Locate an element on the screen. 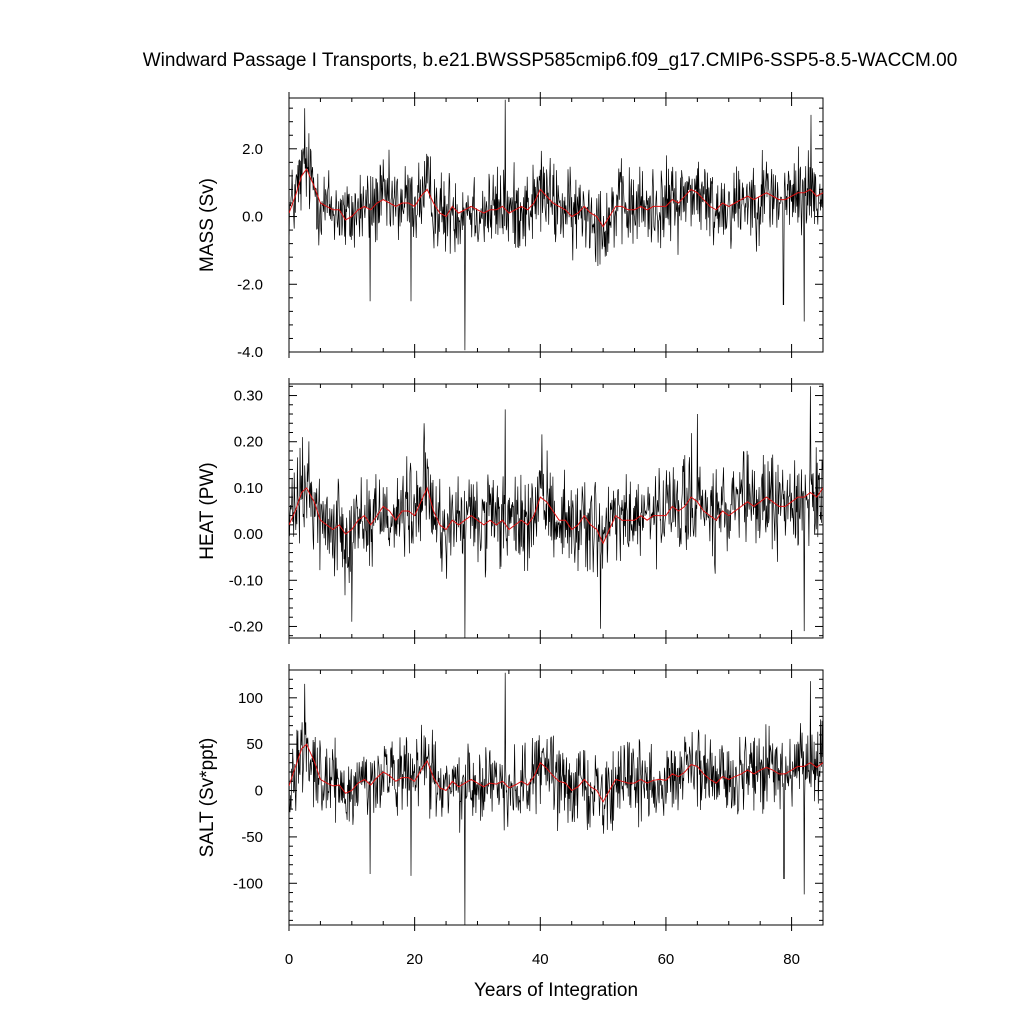 This screenshot has height=1024, width=1024. y-tick-label: 0.0 is located at coordinates (252, 217).